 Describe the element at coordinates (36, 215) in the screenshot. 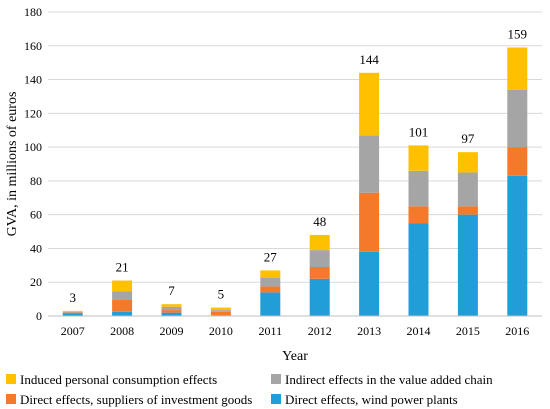

I see `y-tick-label: 60` at that location.